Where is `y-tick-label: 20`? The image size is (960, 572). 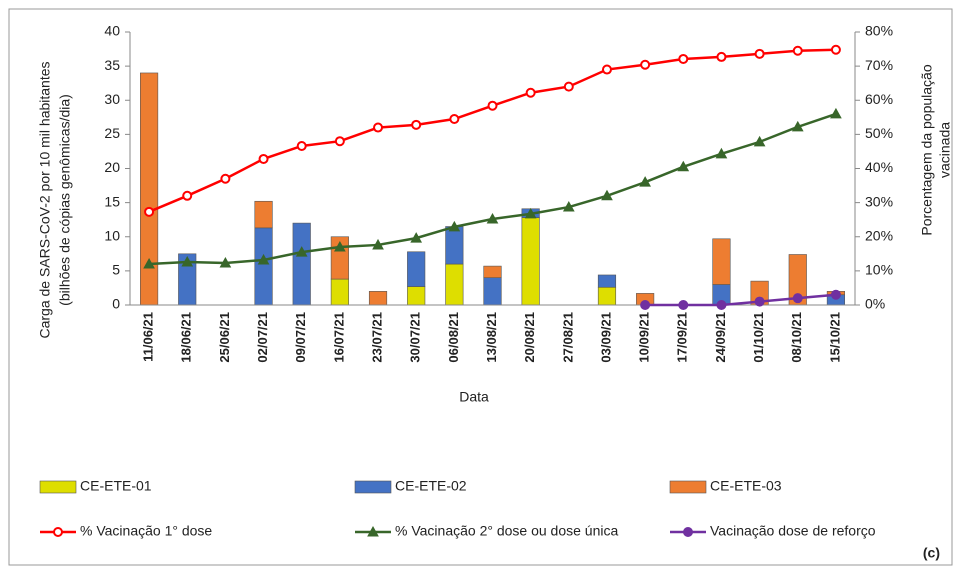 y-tick-label: 20 is located at coordinates (112, 167).